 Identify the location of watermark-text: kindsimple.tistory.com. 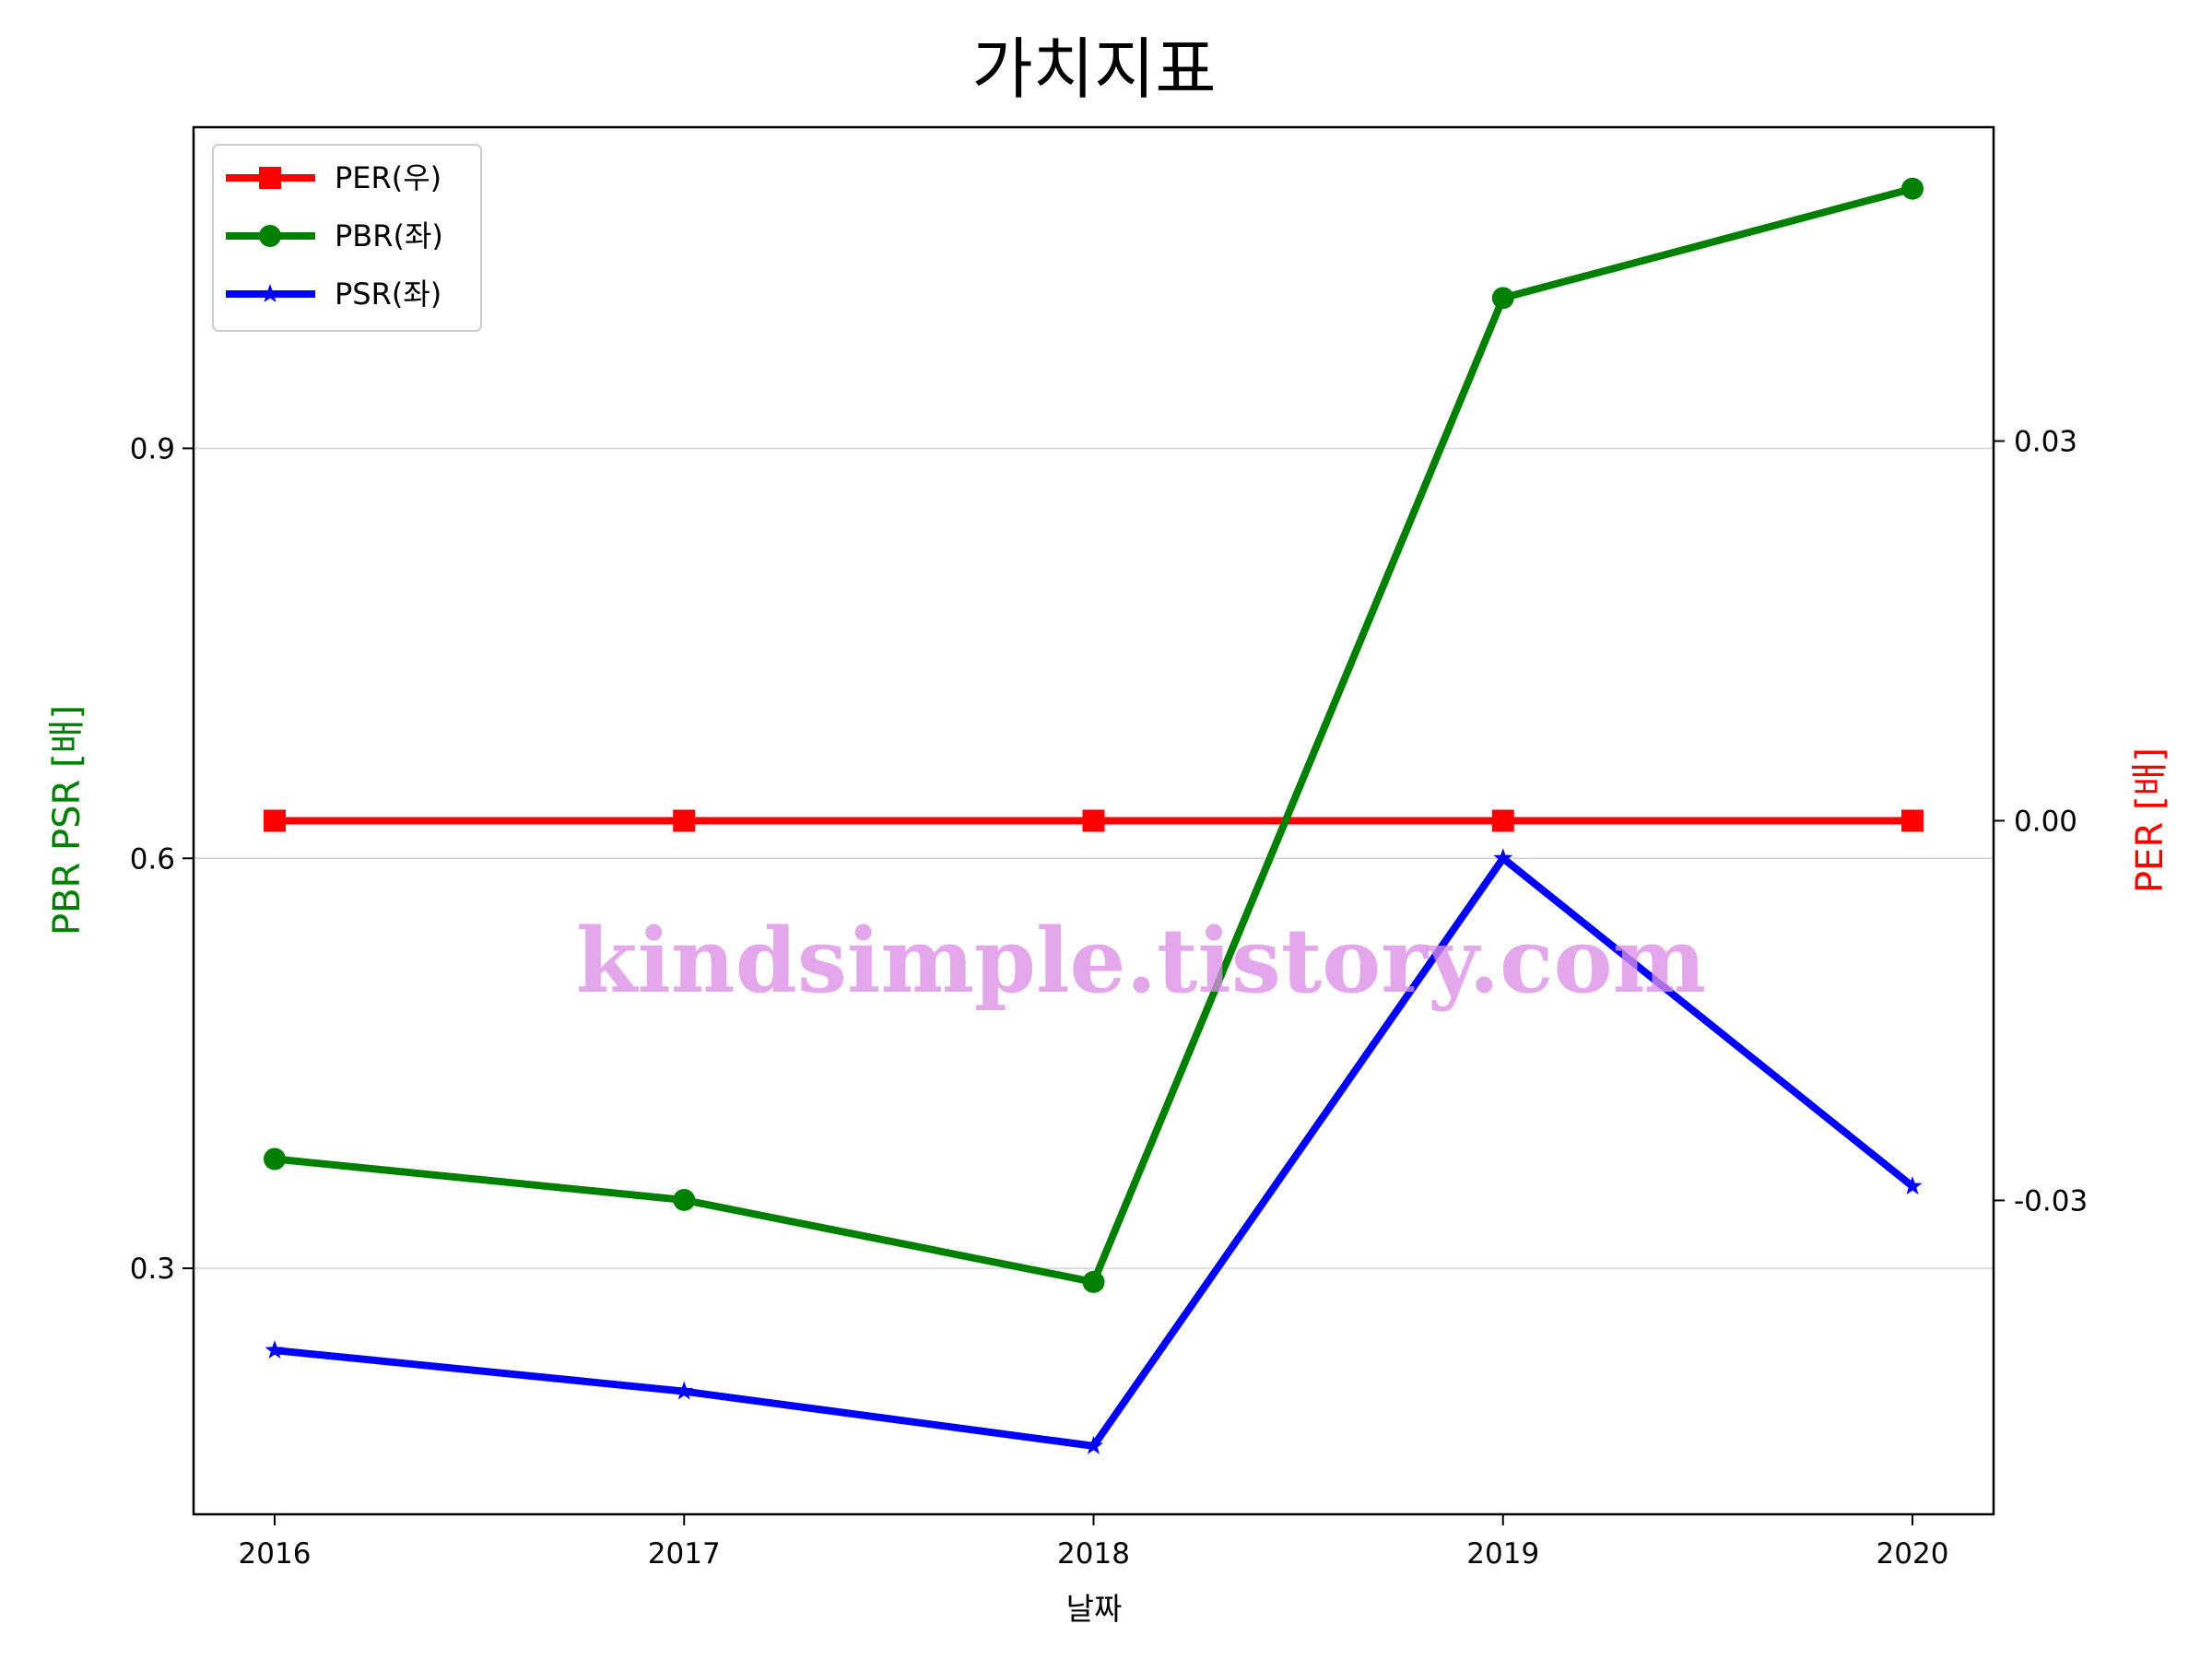
(1141, 961).